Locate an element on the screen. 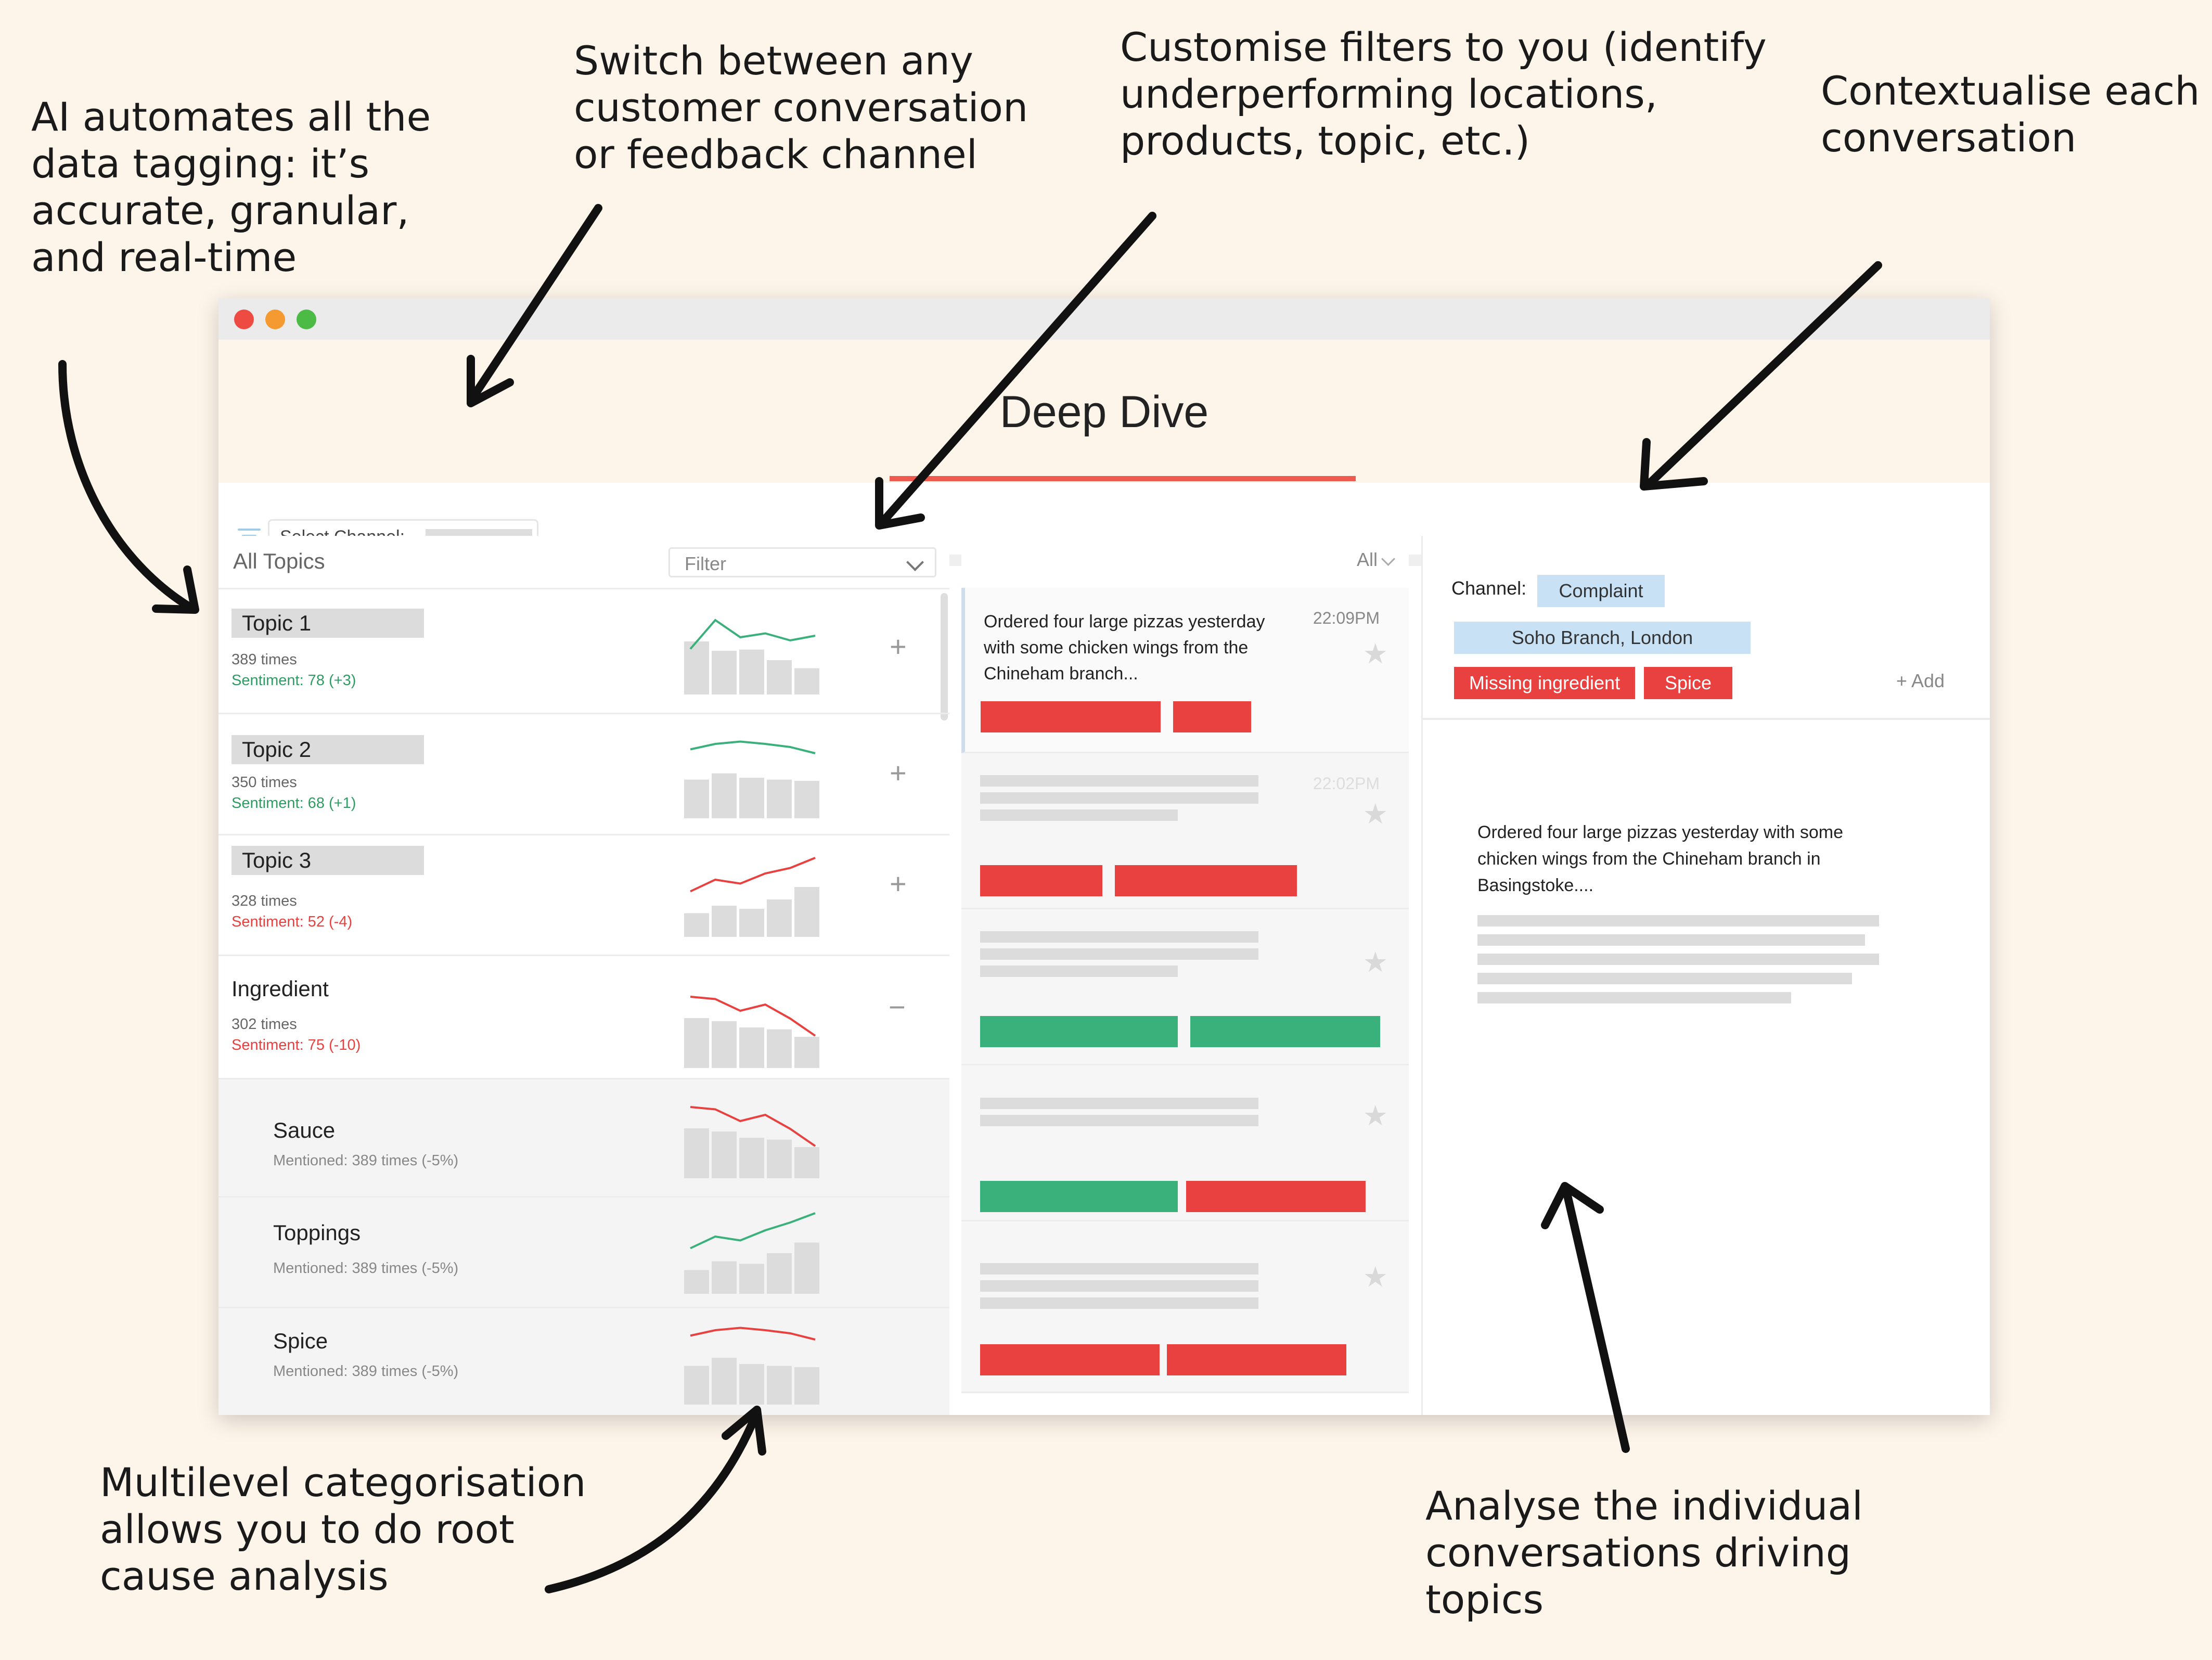  subtopic-row-sauce: Sauce Mentioned: 389 times (-5%) is located at coordinates (583, 1138).